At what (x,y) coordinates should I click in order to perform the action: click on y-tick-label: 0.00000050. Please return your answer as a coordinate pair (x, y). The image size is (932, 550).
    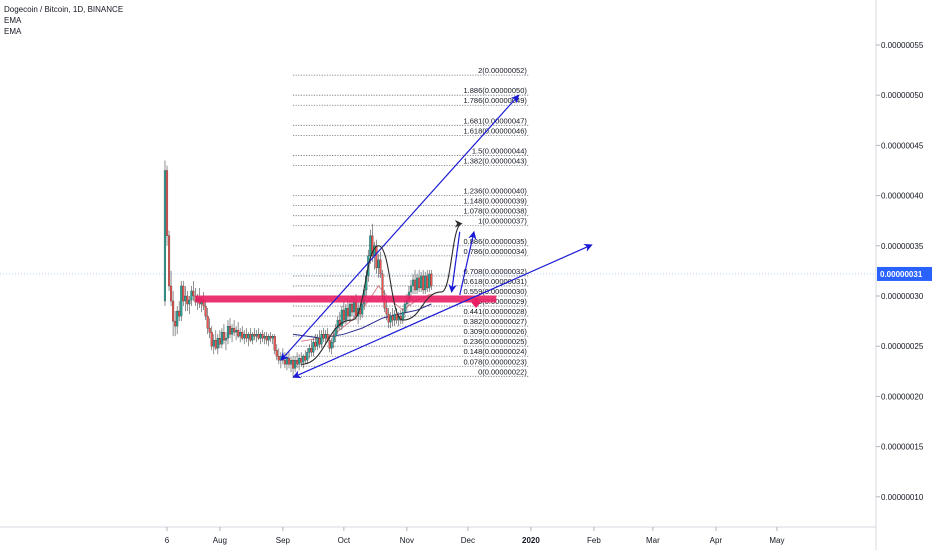
    Looking at the image, I should click on (902, 95).